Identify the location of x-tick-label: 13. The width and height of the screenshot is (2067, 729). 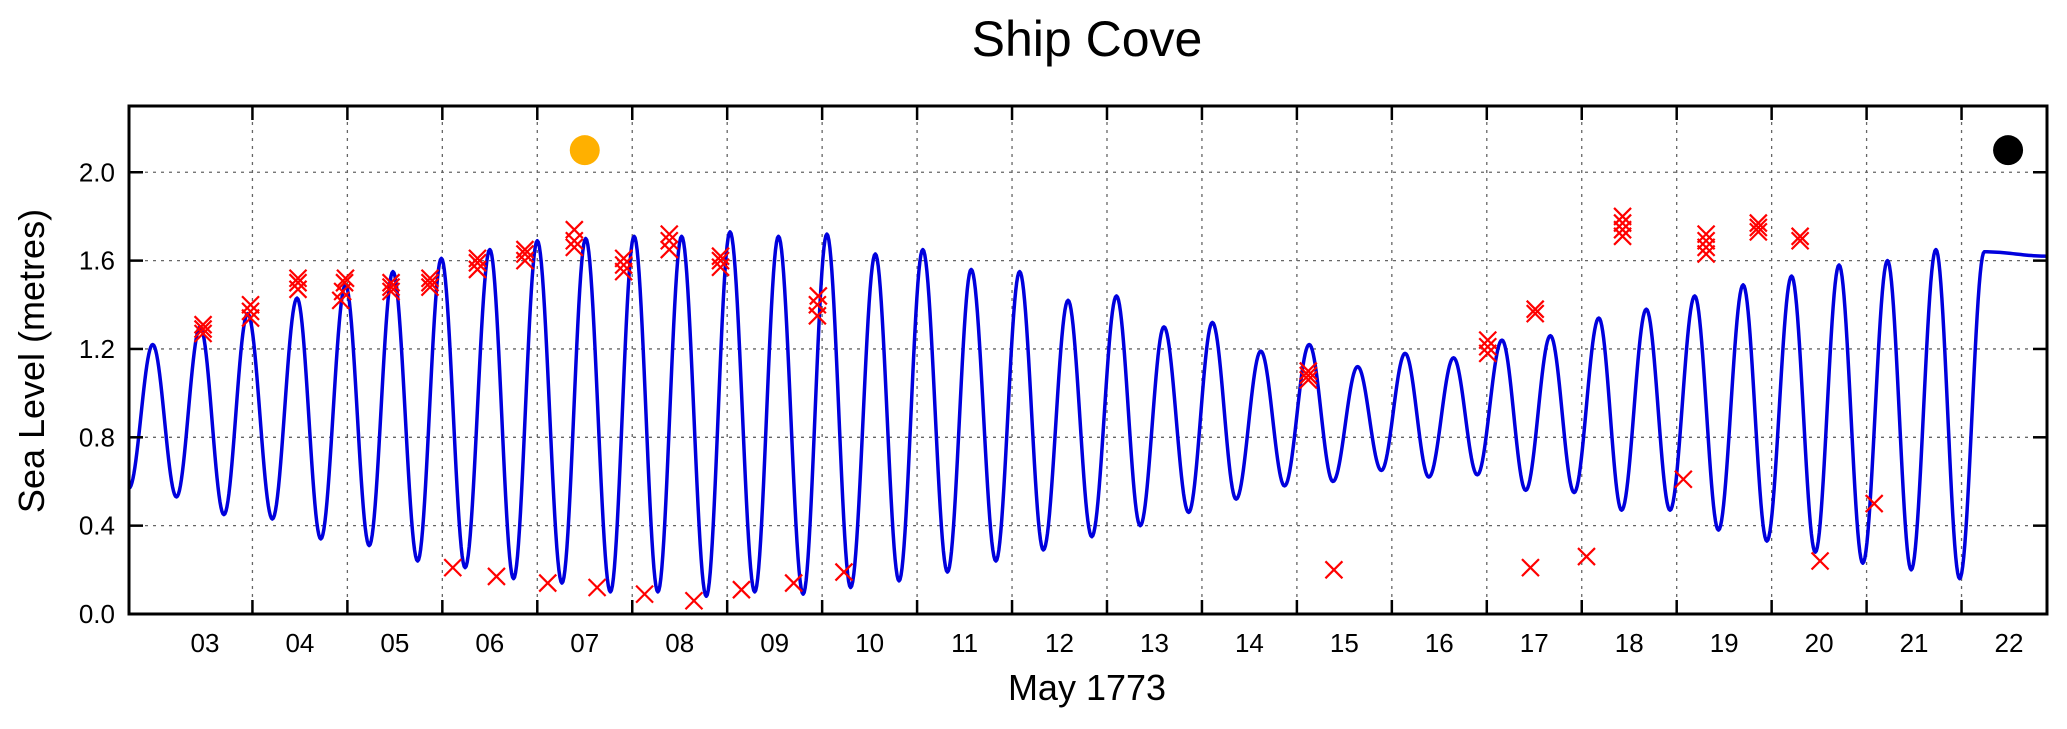
(1154, 643).